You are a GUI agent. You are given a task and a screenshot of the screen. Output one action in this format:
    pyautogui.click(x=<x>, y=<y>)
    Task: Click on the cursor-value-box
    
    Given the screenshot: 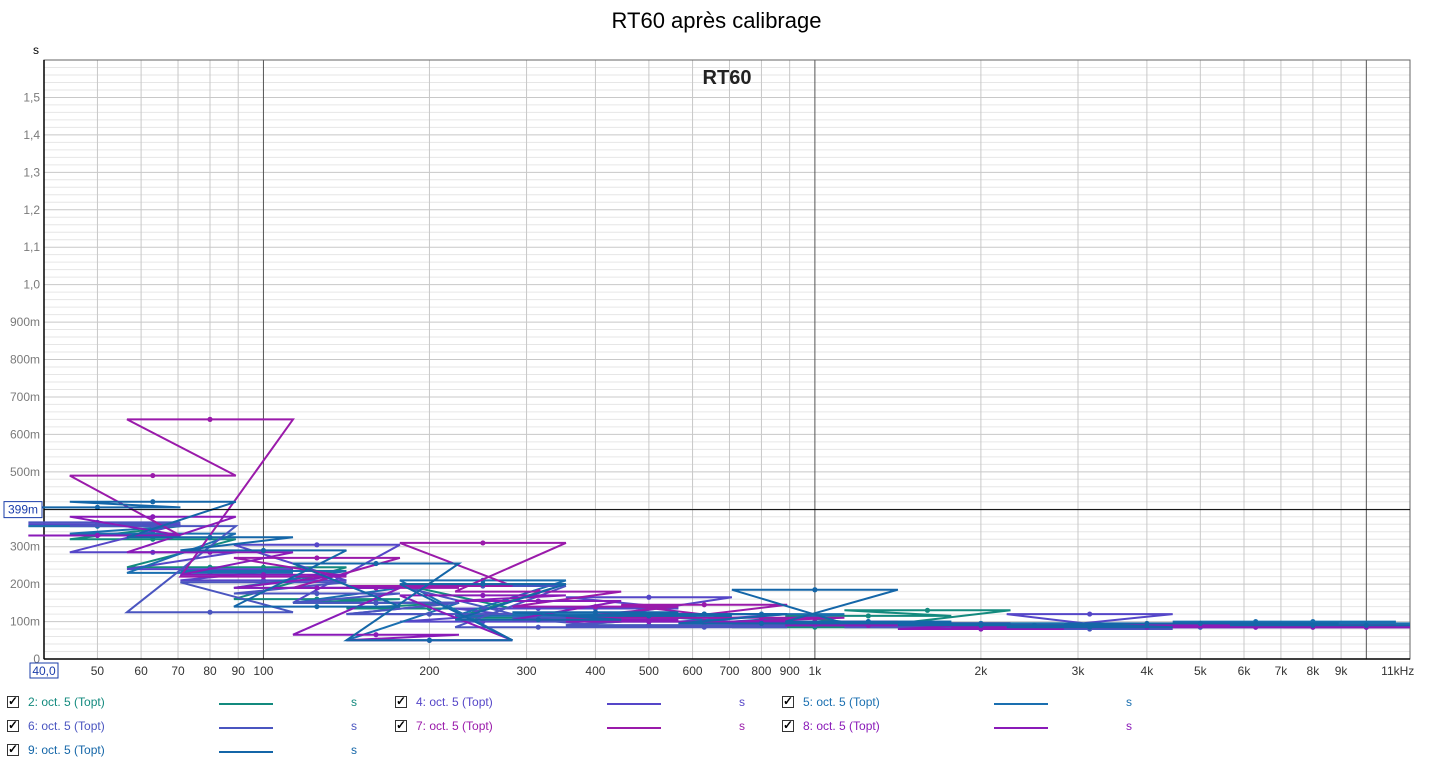 What is the action you would take?
    pyautogui.click(x=23, y=510)
    